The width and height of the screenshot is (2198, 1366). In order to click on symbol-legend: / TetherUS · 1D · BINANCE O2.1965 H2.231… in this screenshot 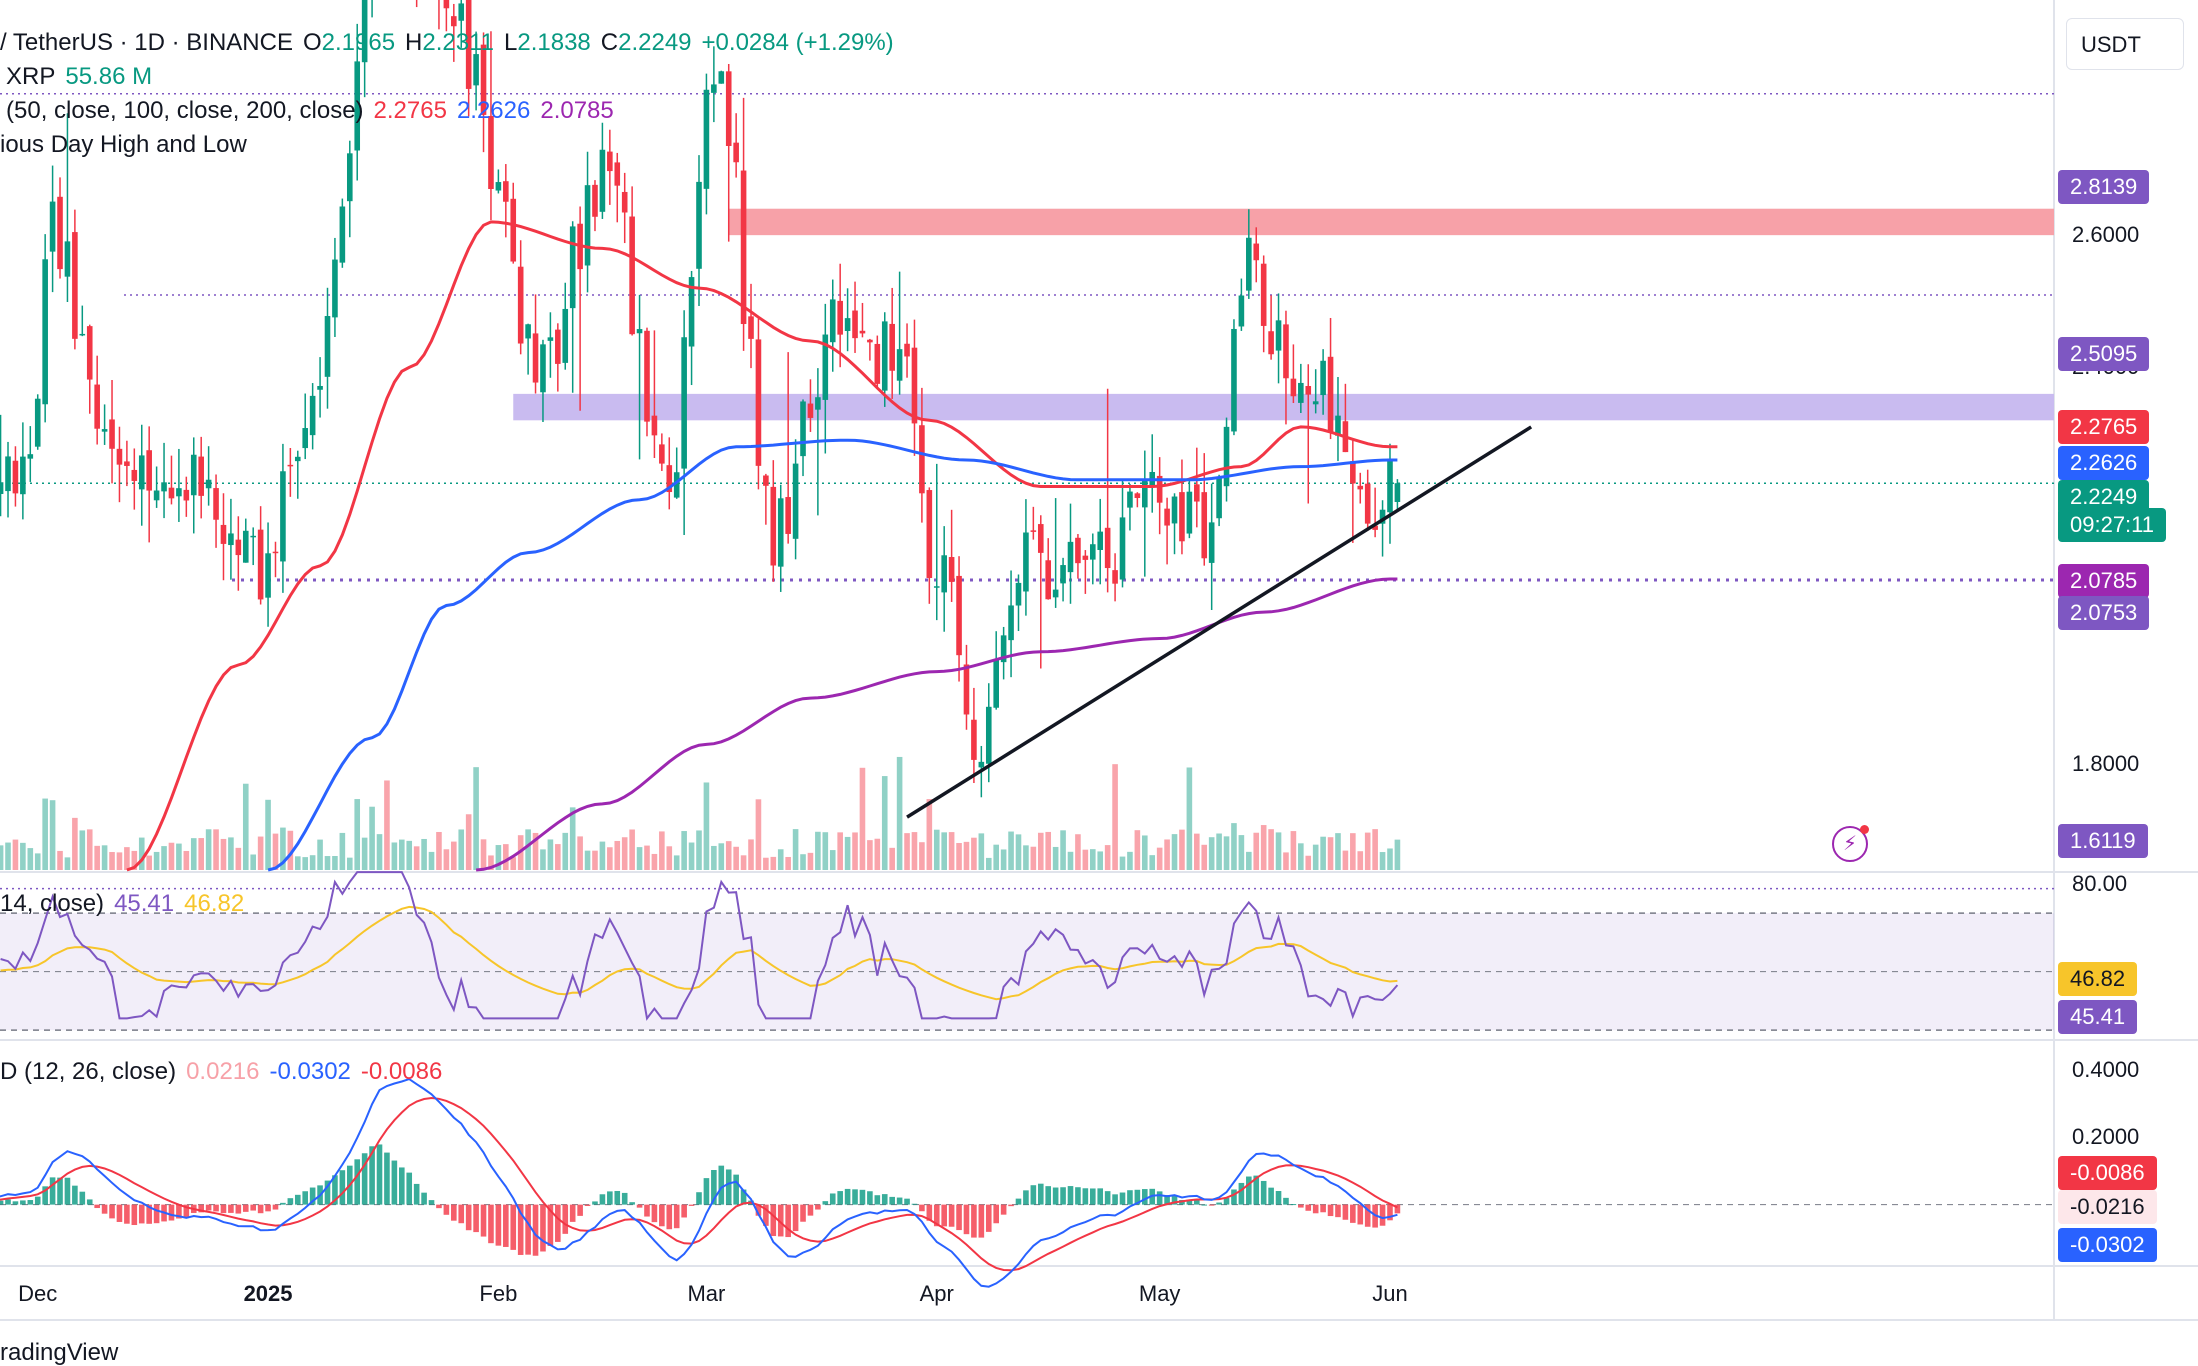, I will do `click(447, 43)`.